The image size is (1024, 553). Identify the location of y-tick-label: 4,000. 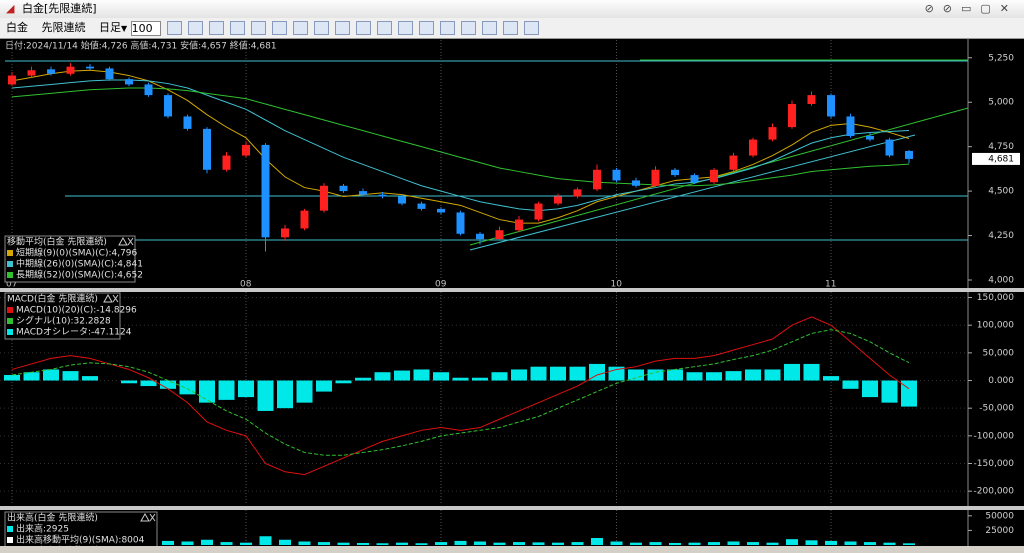
(1001, 281).